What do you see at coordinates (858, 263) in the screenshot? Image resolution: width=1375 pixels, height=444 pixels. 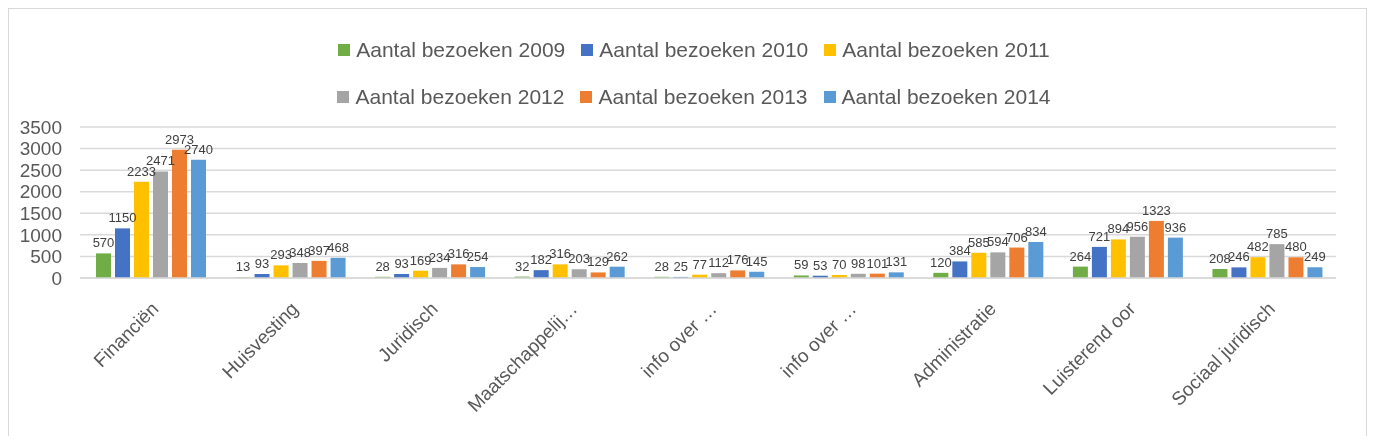 I see `data-label: 98` at bounding box center [858, 263].